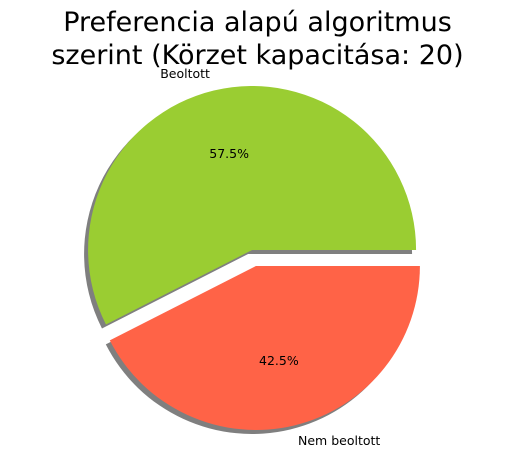 This screenshot has height=457, width=515. I want to click on chart-title-line-1: Preferencia alapú algoritmus, so click(257, 22).